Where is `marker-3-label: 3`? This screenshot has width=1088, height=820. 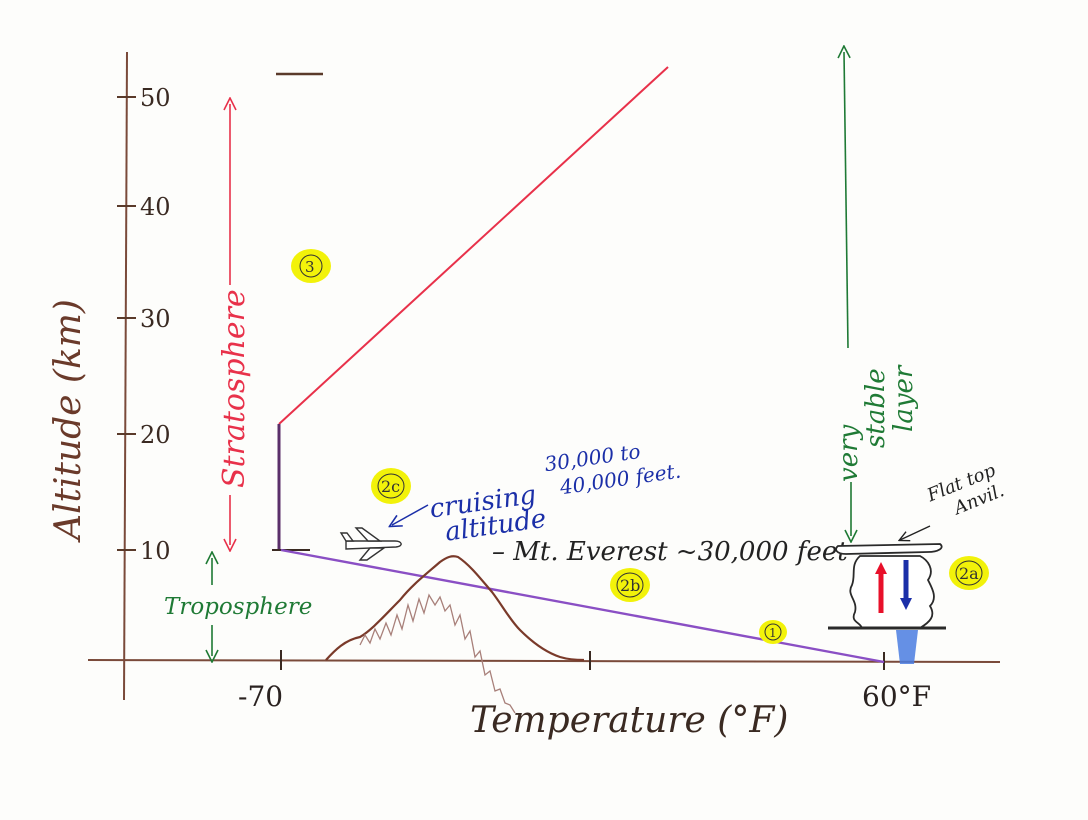
marker-3-label: 3 is located at coordinates (310, 267).